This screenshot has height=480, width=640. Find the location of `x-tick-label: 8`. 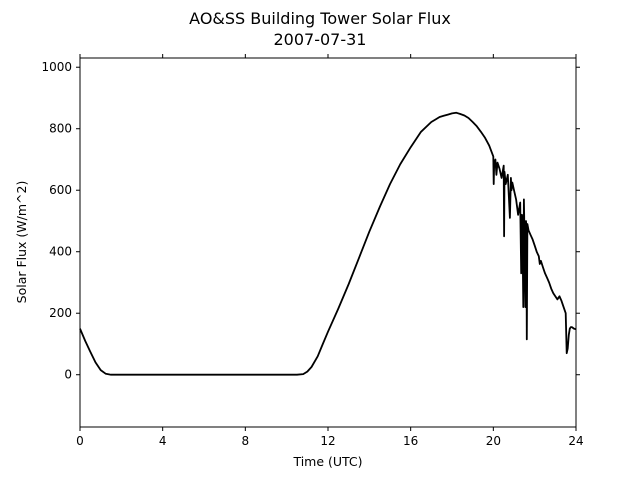

x-tick-label: 8 is located at coordinates (246, 441).